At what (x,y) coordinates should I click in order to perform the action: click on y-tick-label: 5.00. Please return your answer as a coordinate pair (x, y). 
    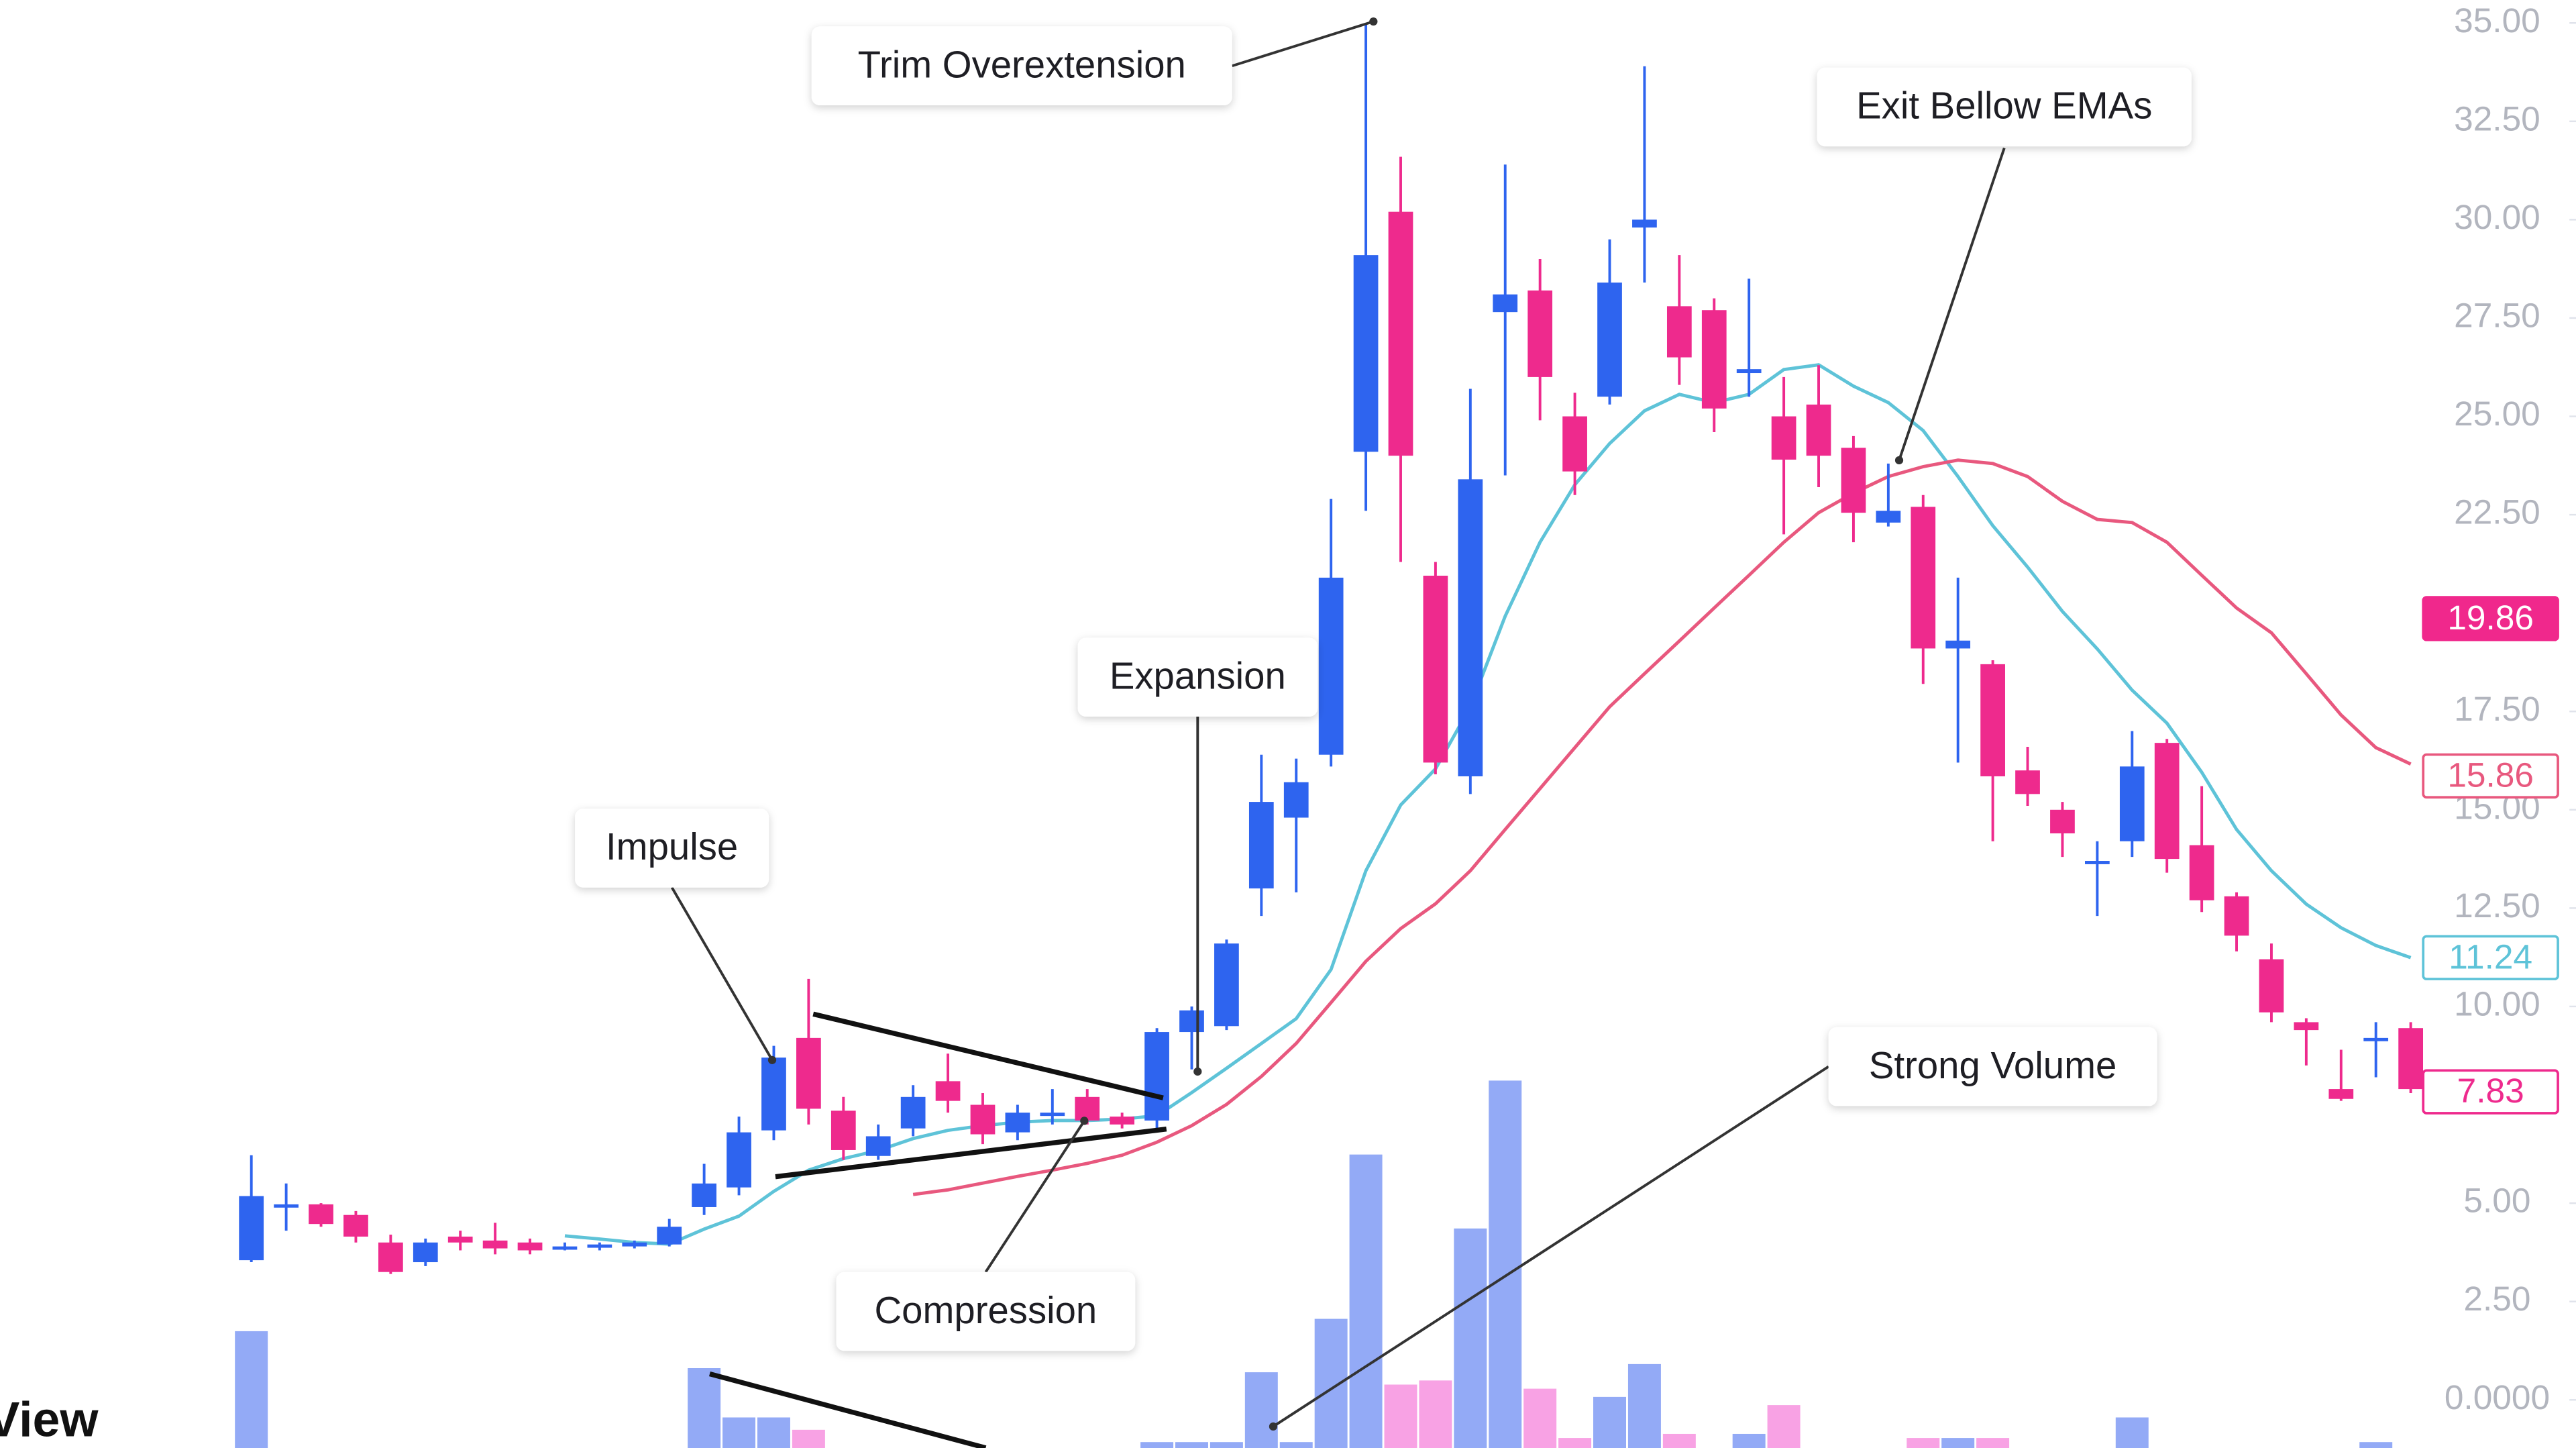
    Looking at the image, I should click on (2496, 1200).